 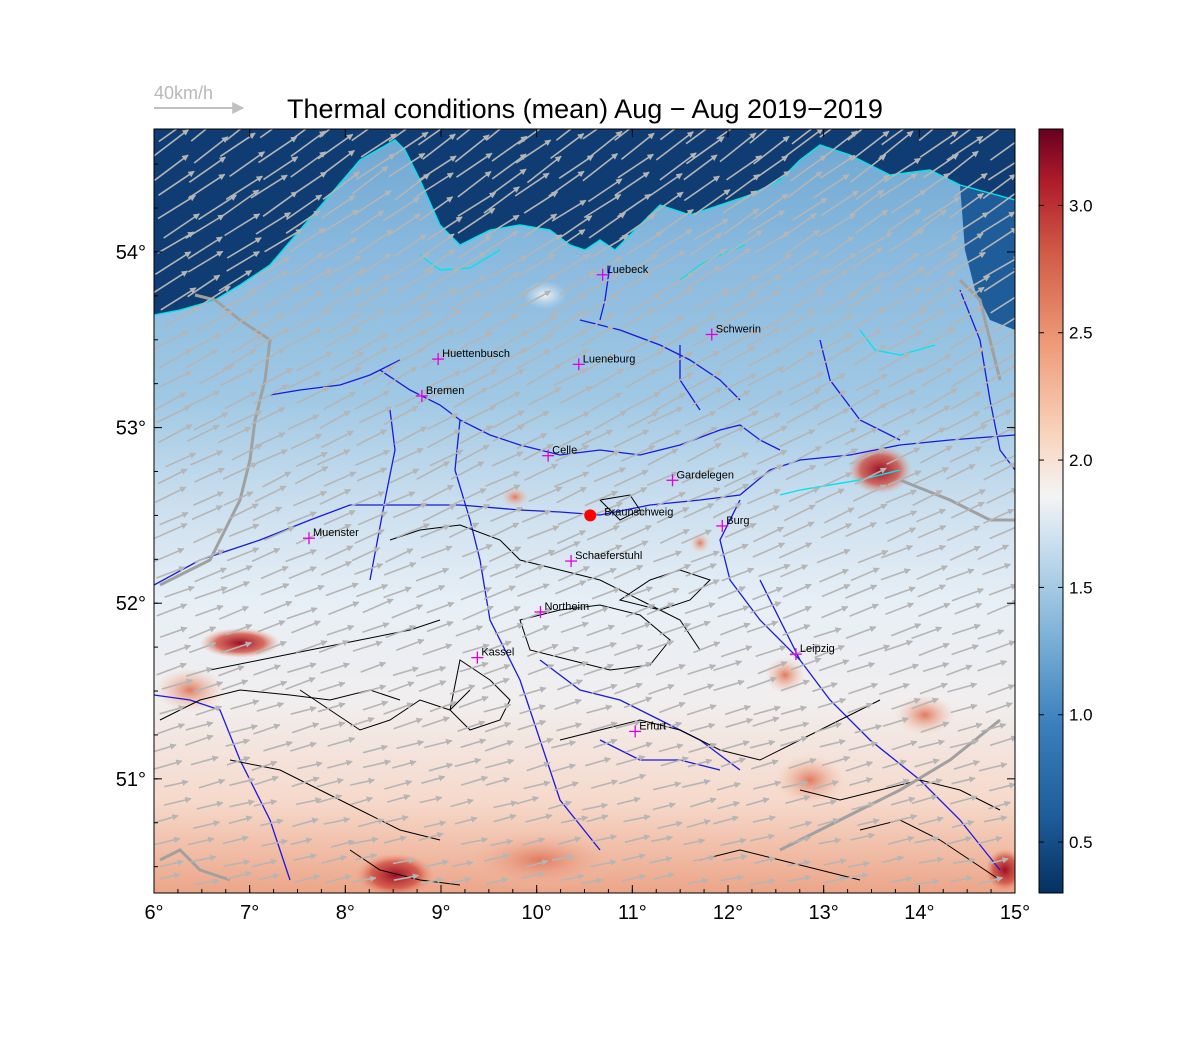 What do you see at coordinates (183, 93) in the screenshot?
I see `wind-scale-label: 40km/h` at bounding box center [183, 93].